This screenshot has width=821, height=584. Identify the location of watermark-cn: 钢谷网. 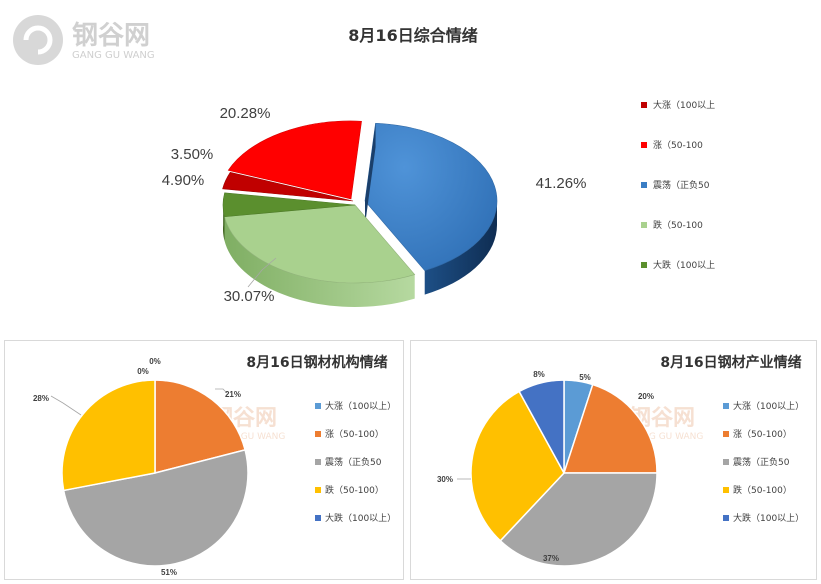
(111, 36).